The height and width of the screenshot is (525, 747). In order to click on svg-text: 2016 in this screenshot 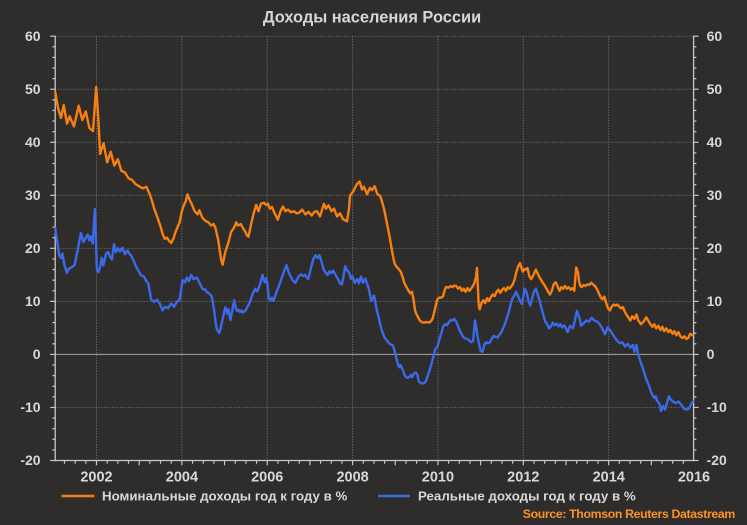, I will do `click(694, 478)`.